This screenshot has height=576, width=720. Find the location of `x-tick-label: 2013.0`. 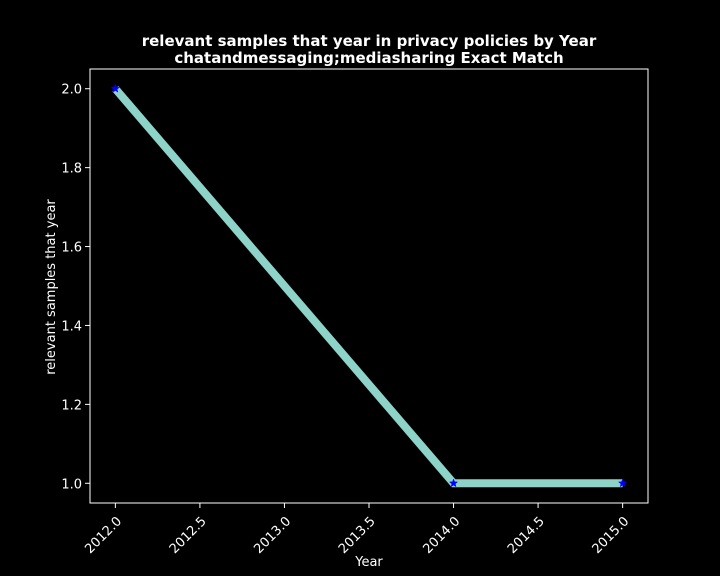

x-tick-label: 2013.0 is located at coordinates (272, 535).